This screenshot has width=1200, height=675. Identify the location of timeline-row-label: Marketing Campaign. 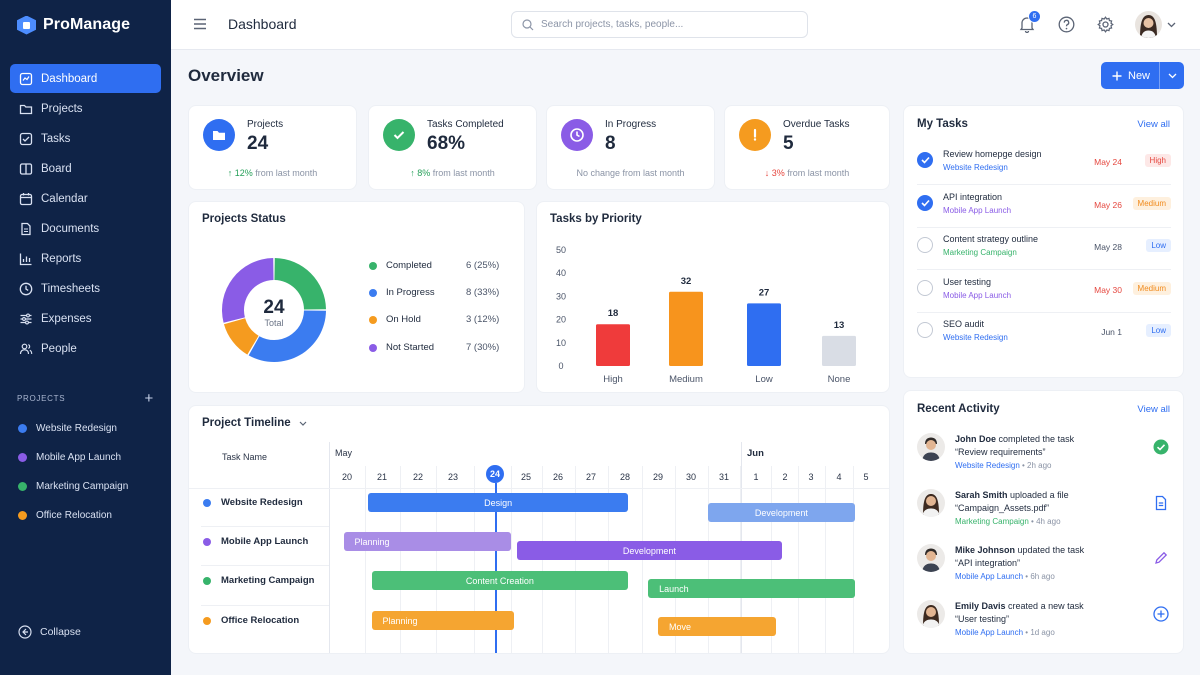
(258, 580).